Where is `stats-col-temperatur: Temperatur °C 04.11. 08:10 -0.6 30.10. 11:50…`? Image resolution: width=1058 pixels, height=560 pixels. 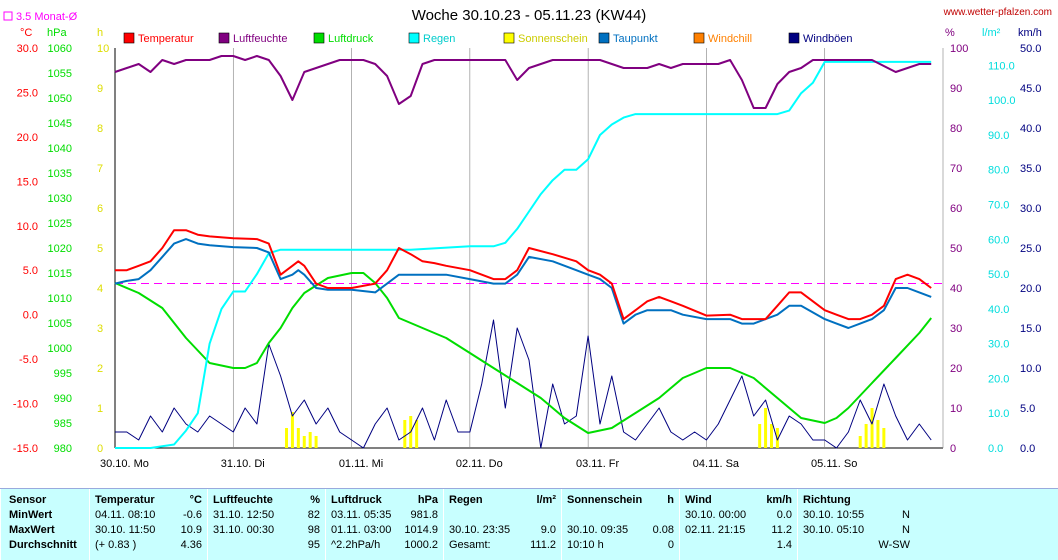
stats-col-temperatur: Temperatur °C 04.11. 08:10 -0.6 30.10. 11:50… is located at coordinates (148, 524).